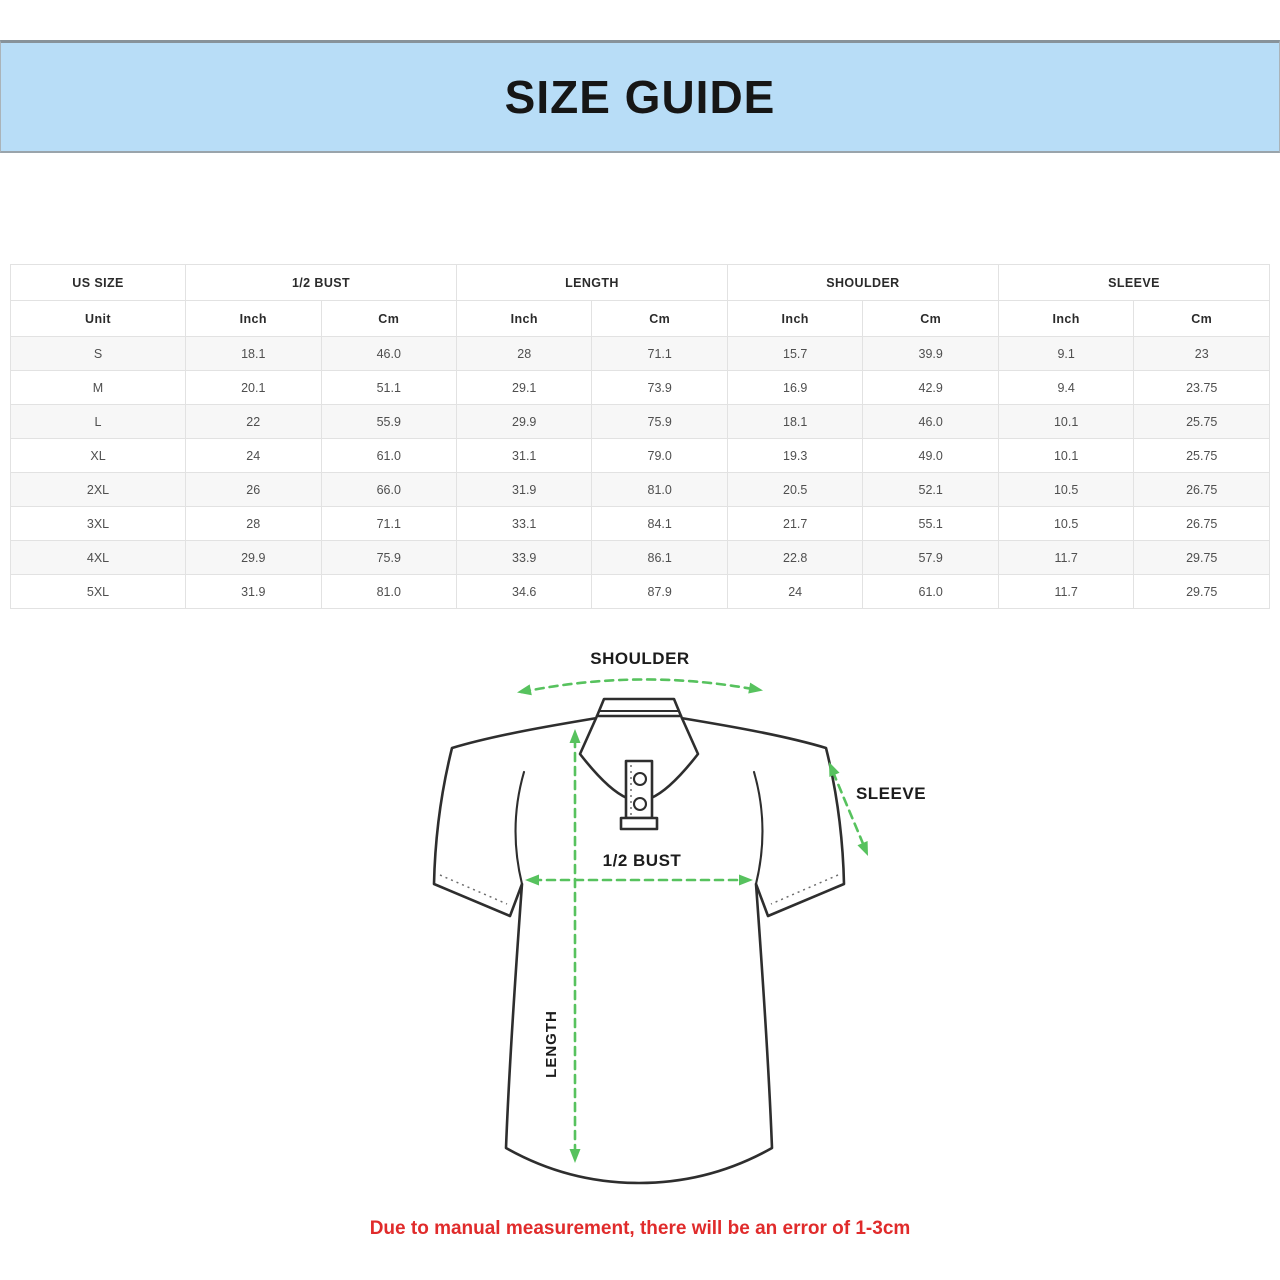 Image resolution: width=1280 pixels, height=1280 pixels. Describe the element at coordinates (804, 889) in the screenshot. I see `right-sleeve-hem-stitch` at that location.